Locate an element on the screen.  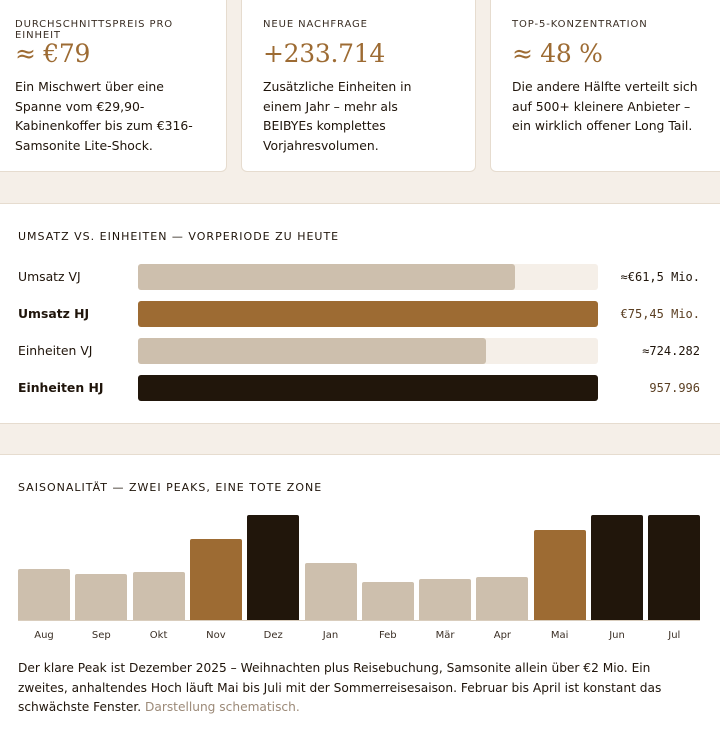
season-bar-jun is located at coordinates (617, 567).